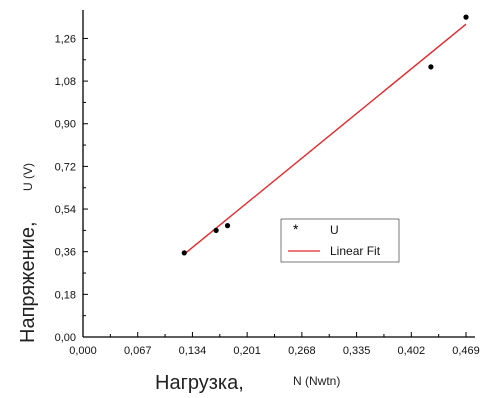  I want to click on y-axis-ticks: 0,00 0,18 0,36 0,54 0,72 0,90 1,08 1,26, so click(71, 188).